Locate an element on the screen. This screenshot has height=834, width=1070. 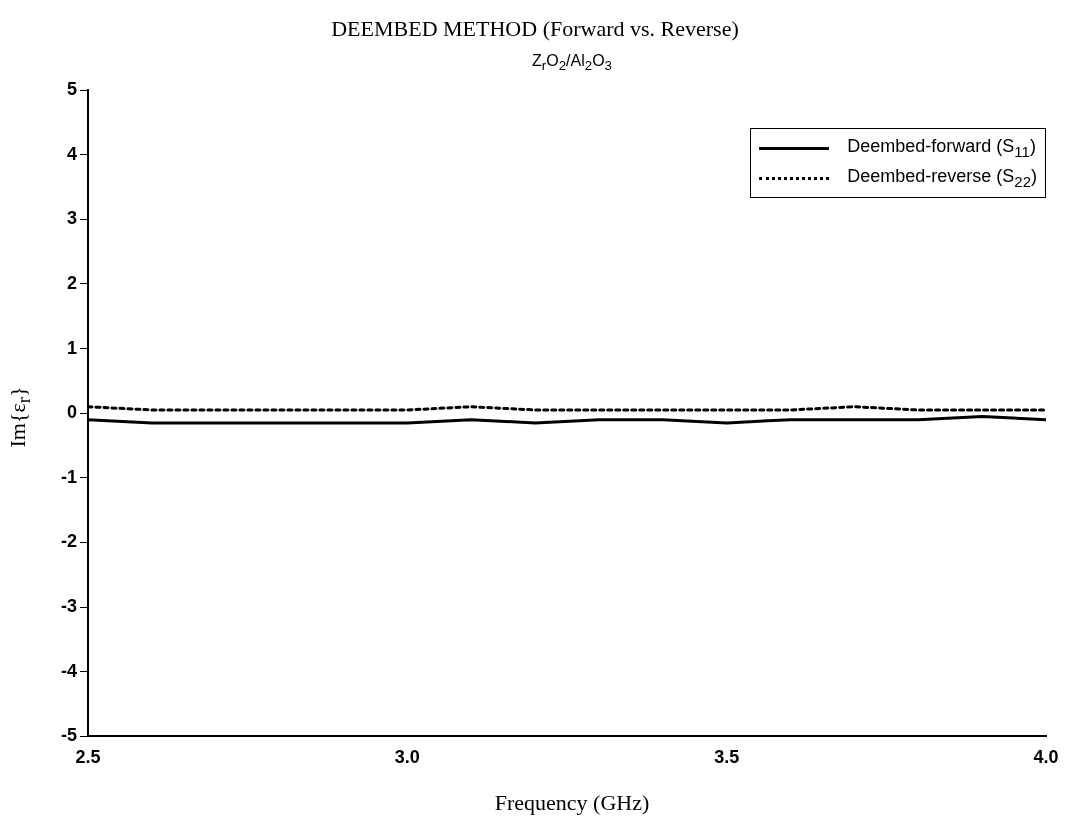
y-tick-label: 5 is located at coordinates (71, 88).